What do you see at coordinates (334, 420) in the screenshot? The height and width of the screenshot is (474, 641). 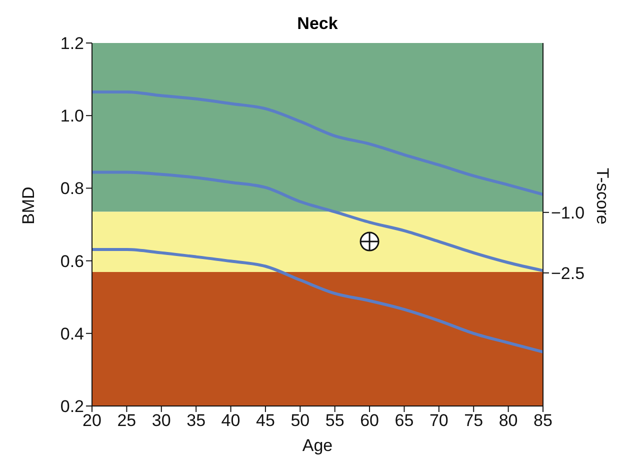 I see `x-tick-label: 55` at bounding box center [334, 420].